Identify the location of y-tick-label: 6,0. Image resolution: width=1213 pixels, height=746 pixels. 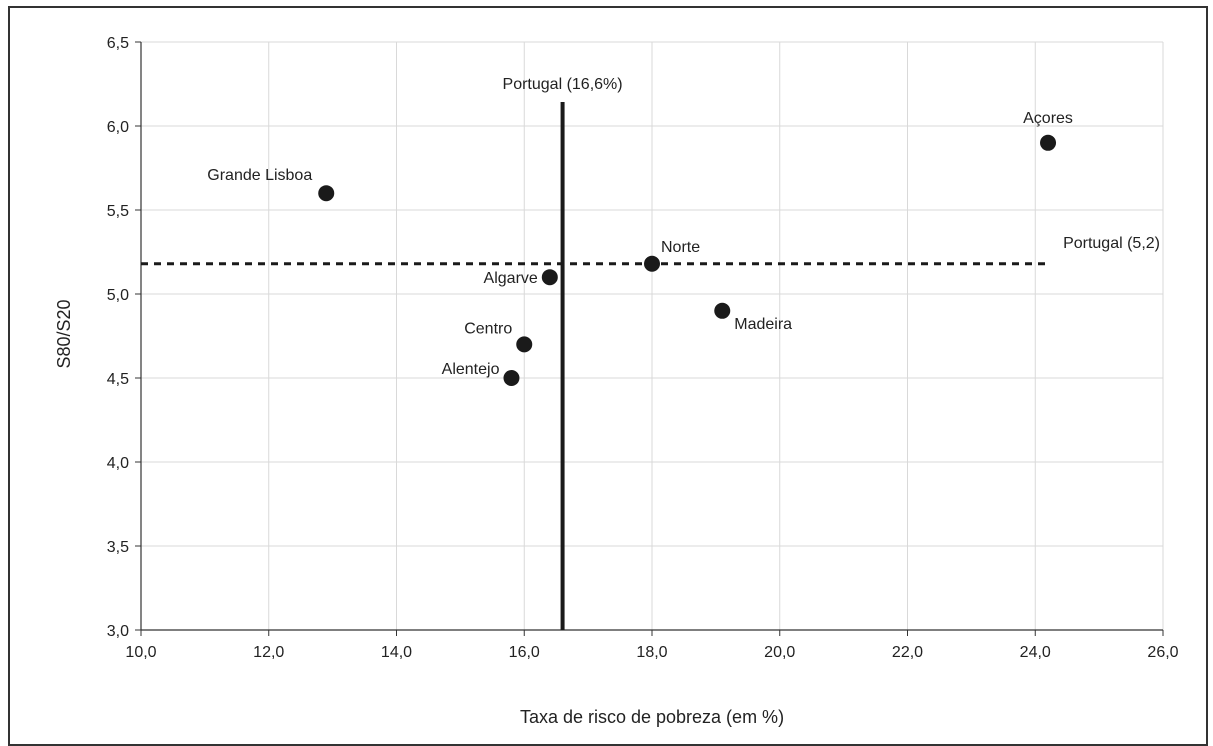
(118, 127).